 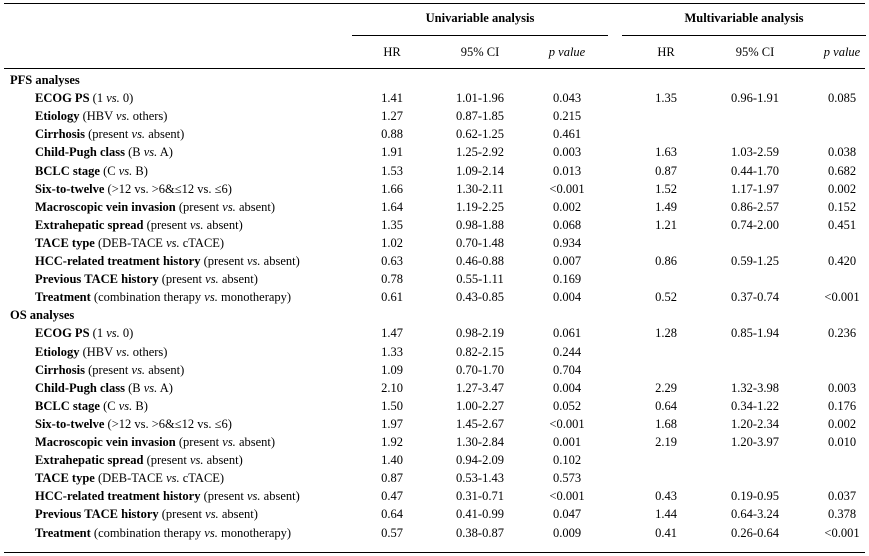 I want to click on cell-ci-uni: 0.98-1.88, so click(x=480, y=224).